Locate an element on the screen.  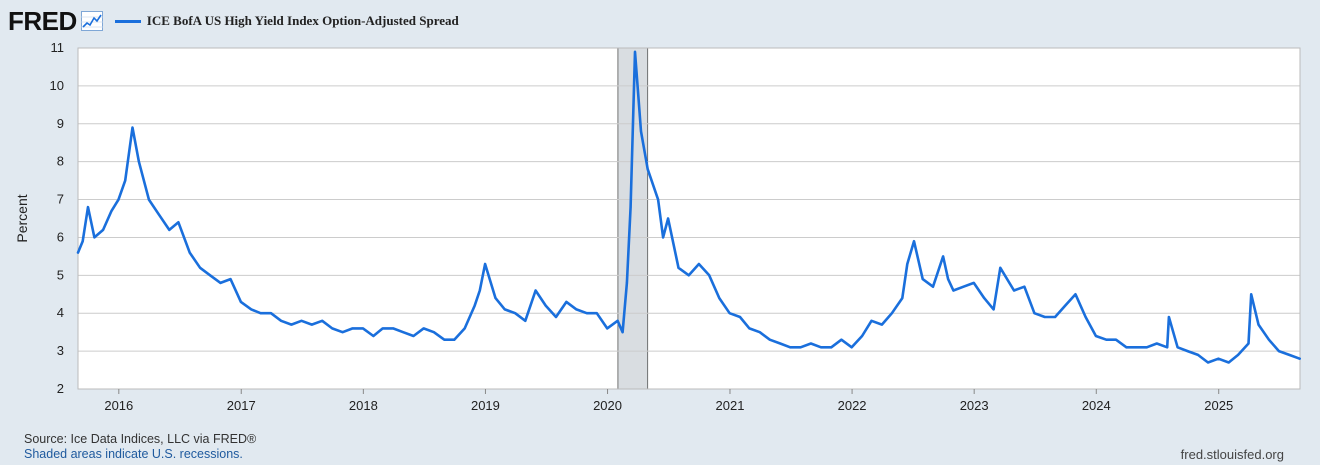
site-url: fred.stlouisfed.org is located at coordinates (1232, 454).